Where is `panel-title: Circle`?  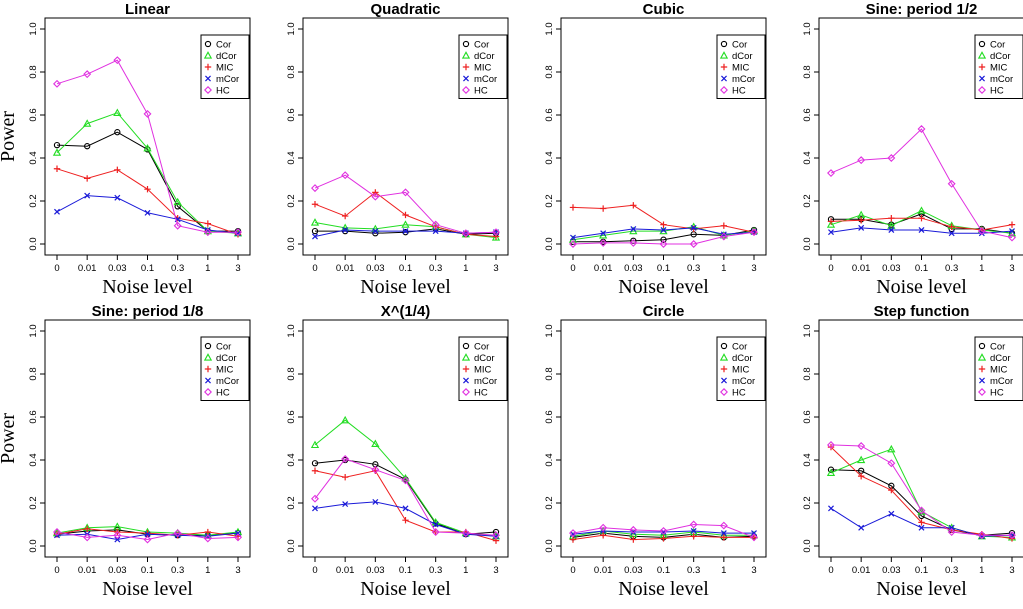 panel-title: Circle is located at coordinates (664, 311).